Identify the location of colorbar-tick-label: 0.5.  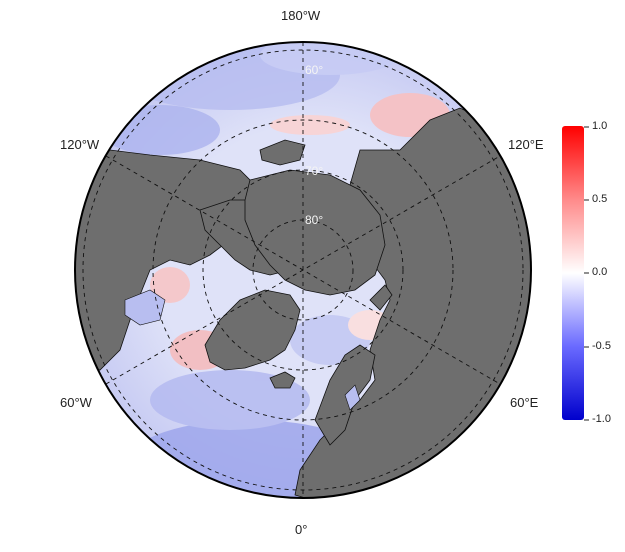
(600, 199).